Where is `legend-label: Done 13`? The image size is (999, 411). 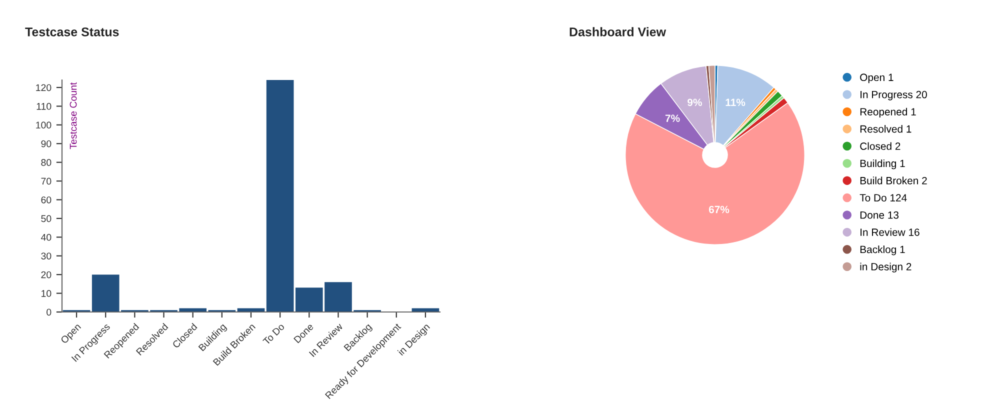
legend-label: Done 13 is located at coordinates (879, 215).